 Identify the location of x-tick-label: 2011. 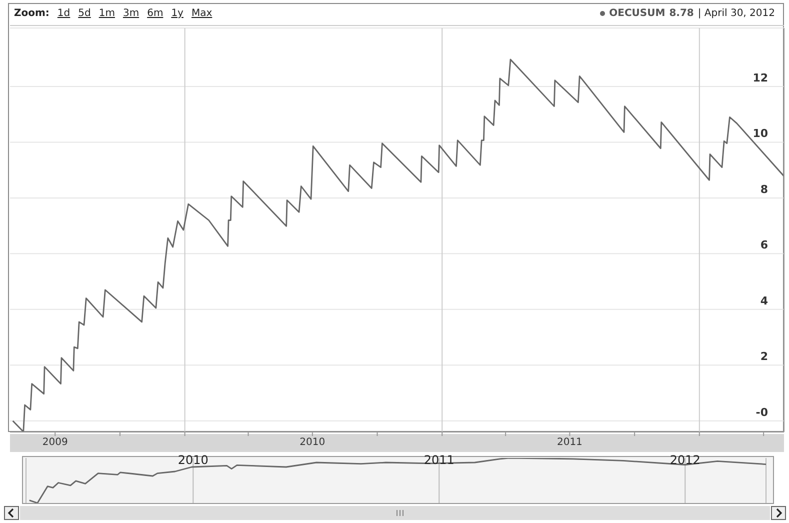
(569, 442).